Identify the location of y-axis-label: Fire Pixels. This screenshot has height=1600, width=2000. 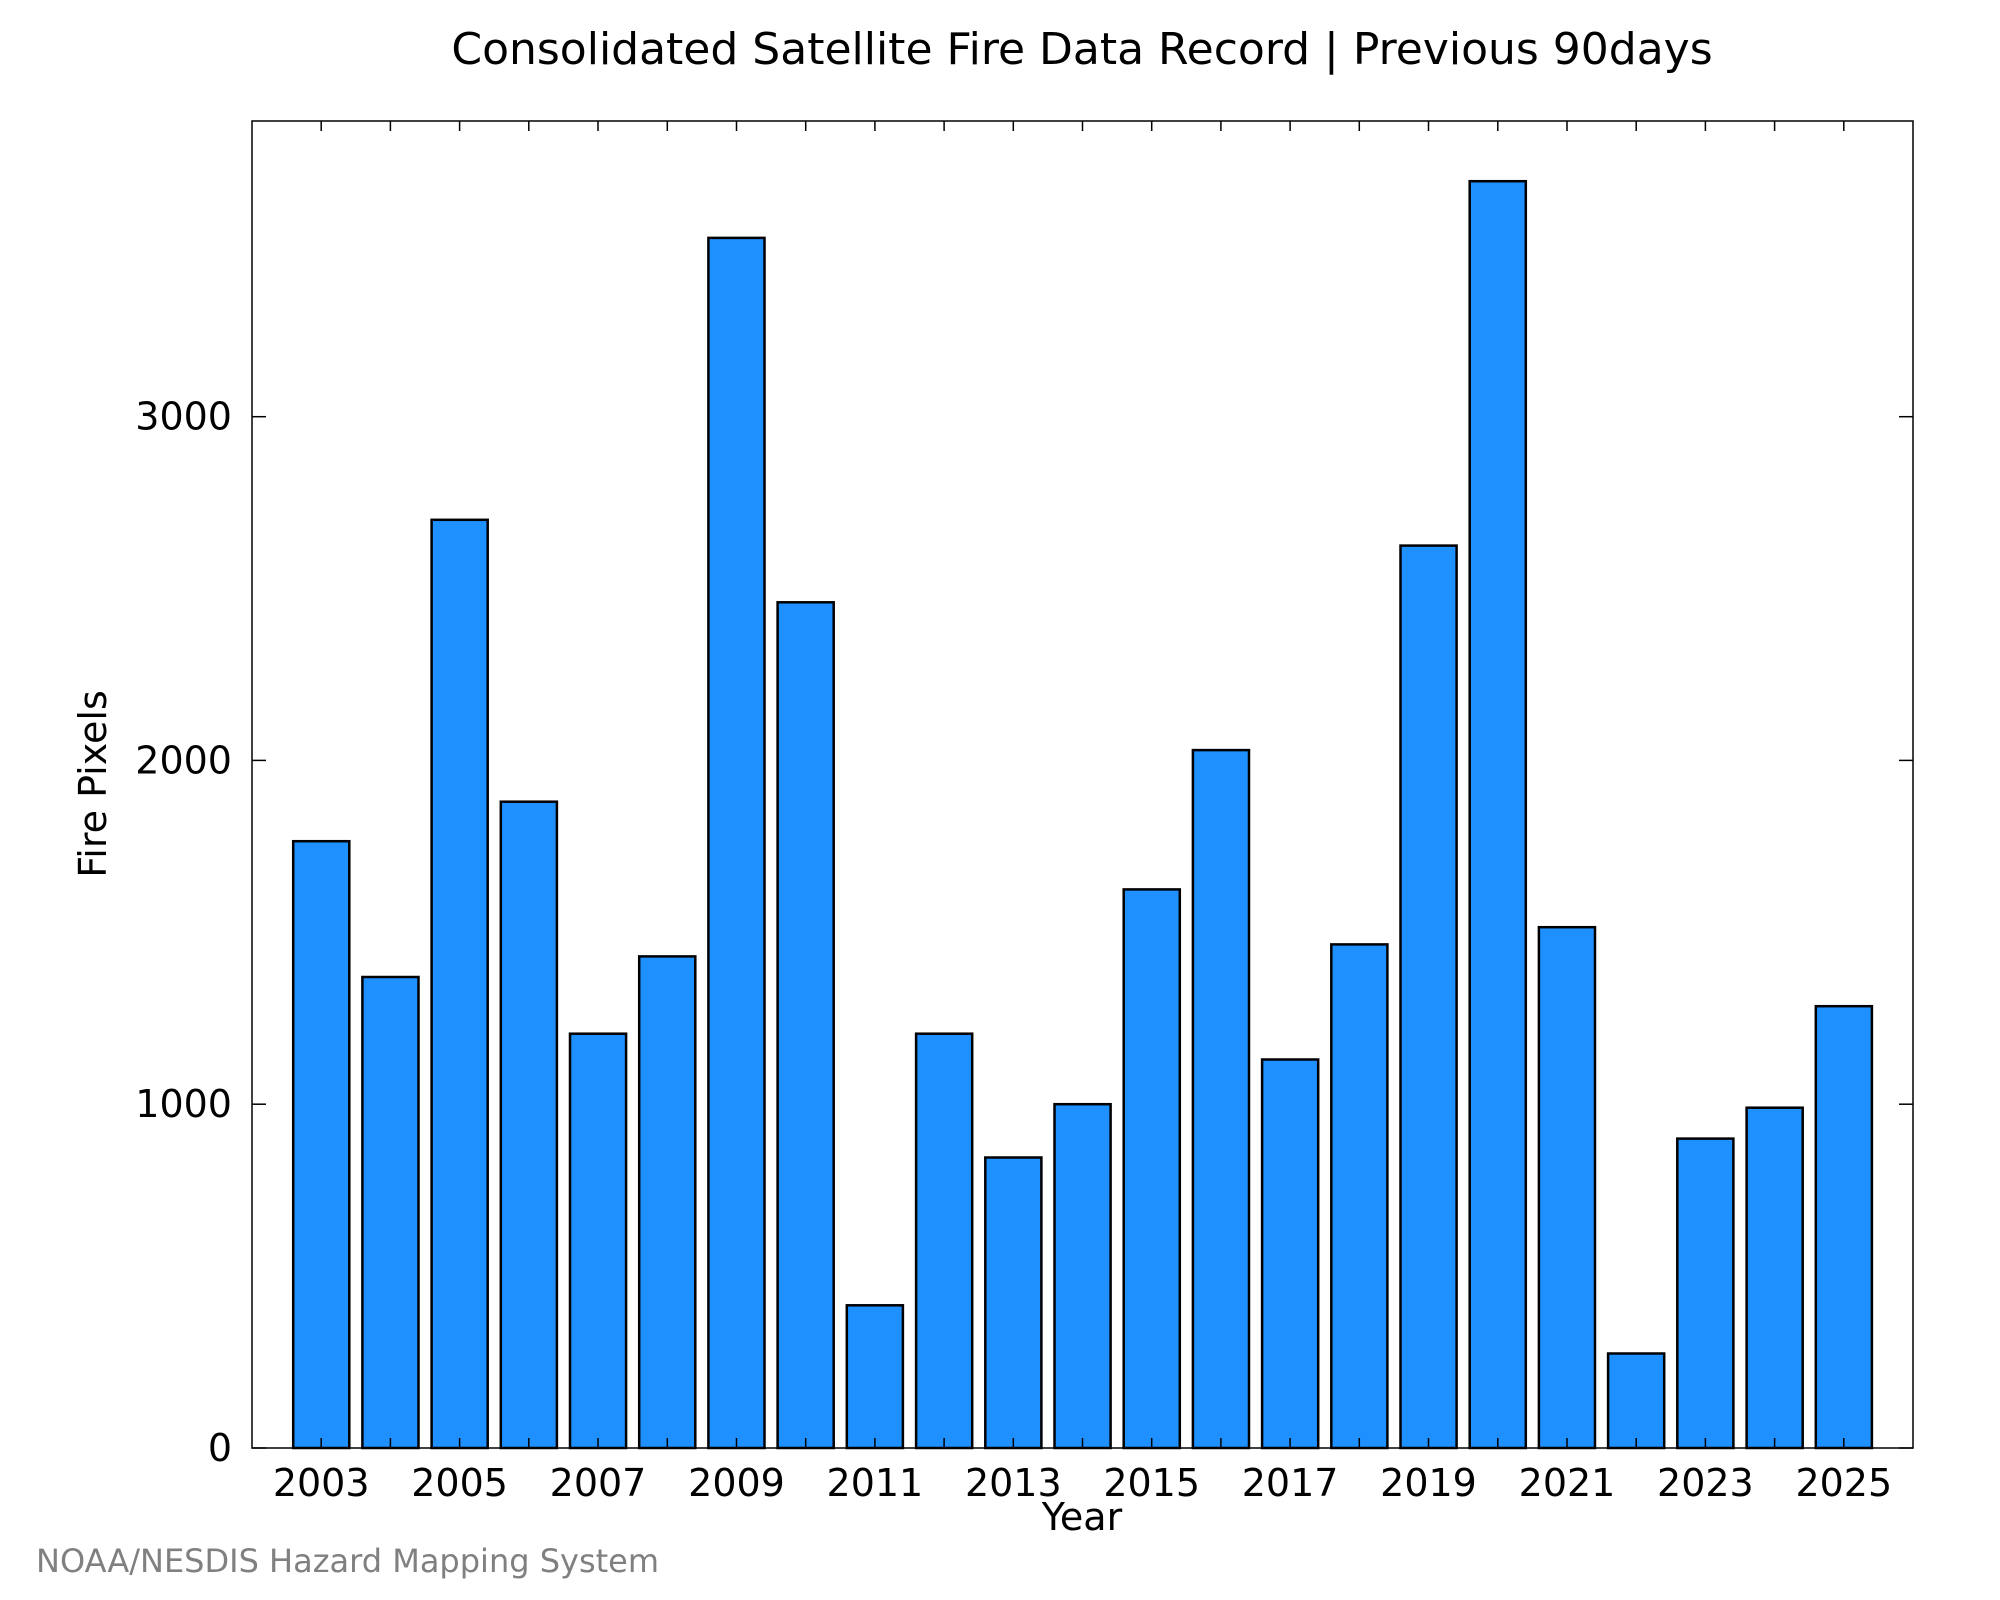
(93, 784).